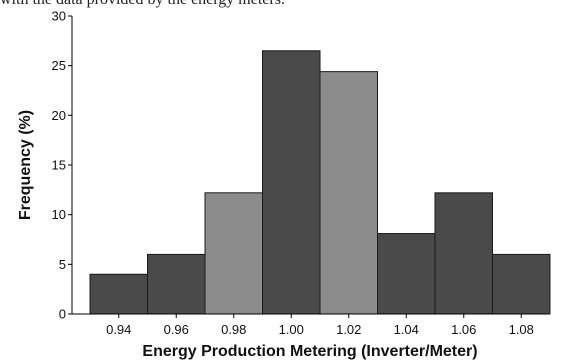 This screenshot has width=561, height=363. I want to click on bar-1.08, so click(521, 284).